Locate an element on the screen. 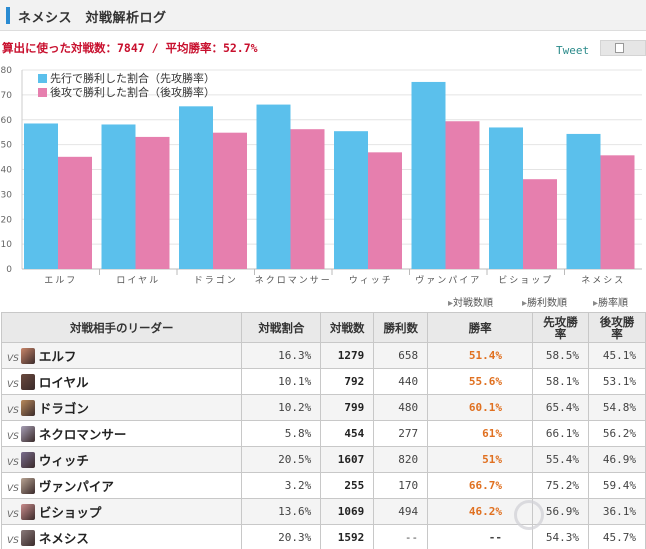  second-winrate-cell: 56.2% is located at coordinates (617, 433).